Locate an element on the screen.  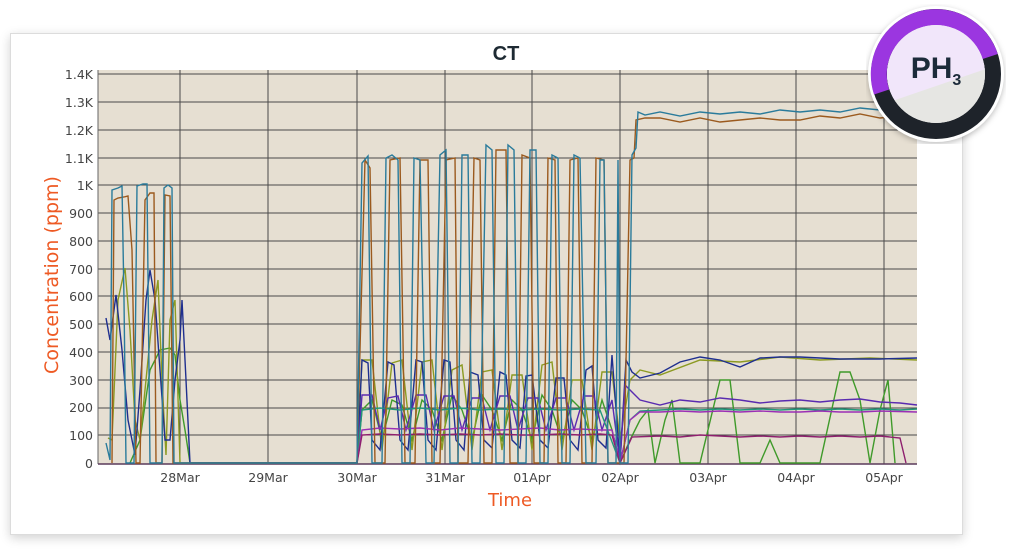
svg-text: 800 is located at coordinates (81, 241).